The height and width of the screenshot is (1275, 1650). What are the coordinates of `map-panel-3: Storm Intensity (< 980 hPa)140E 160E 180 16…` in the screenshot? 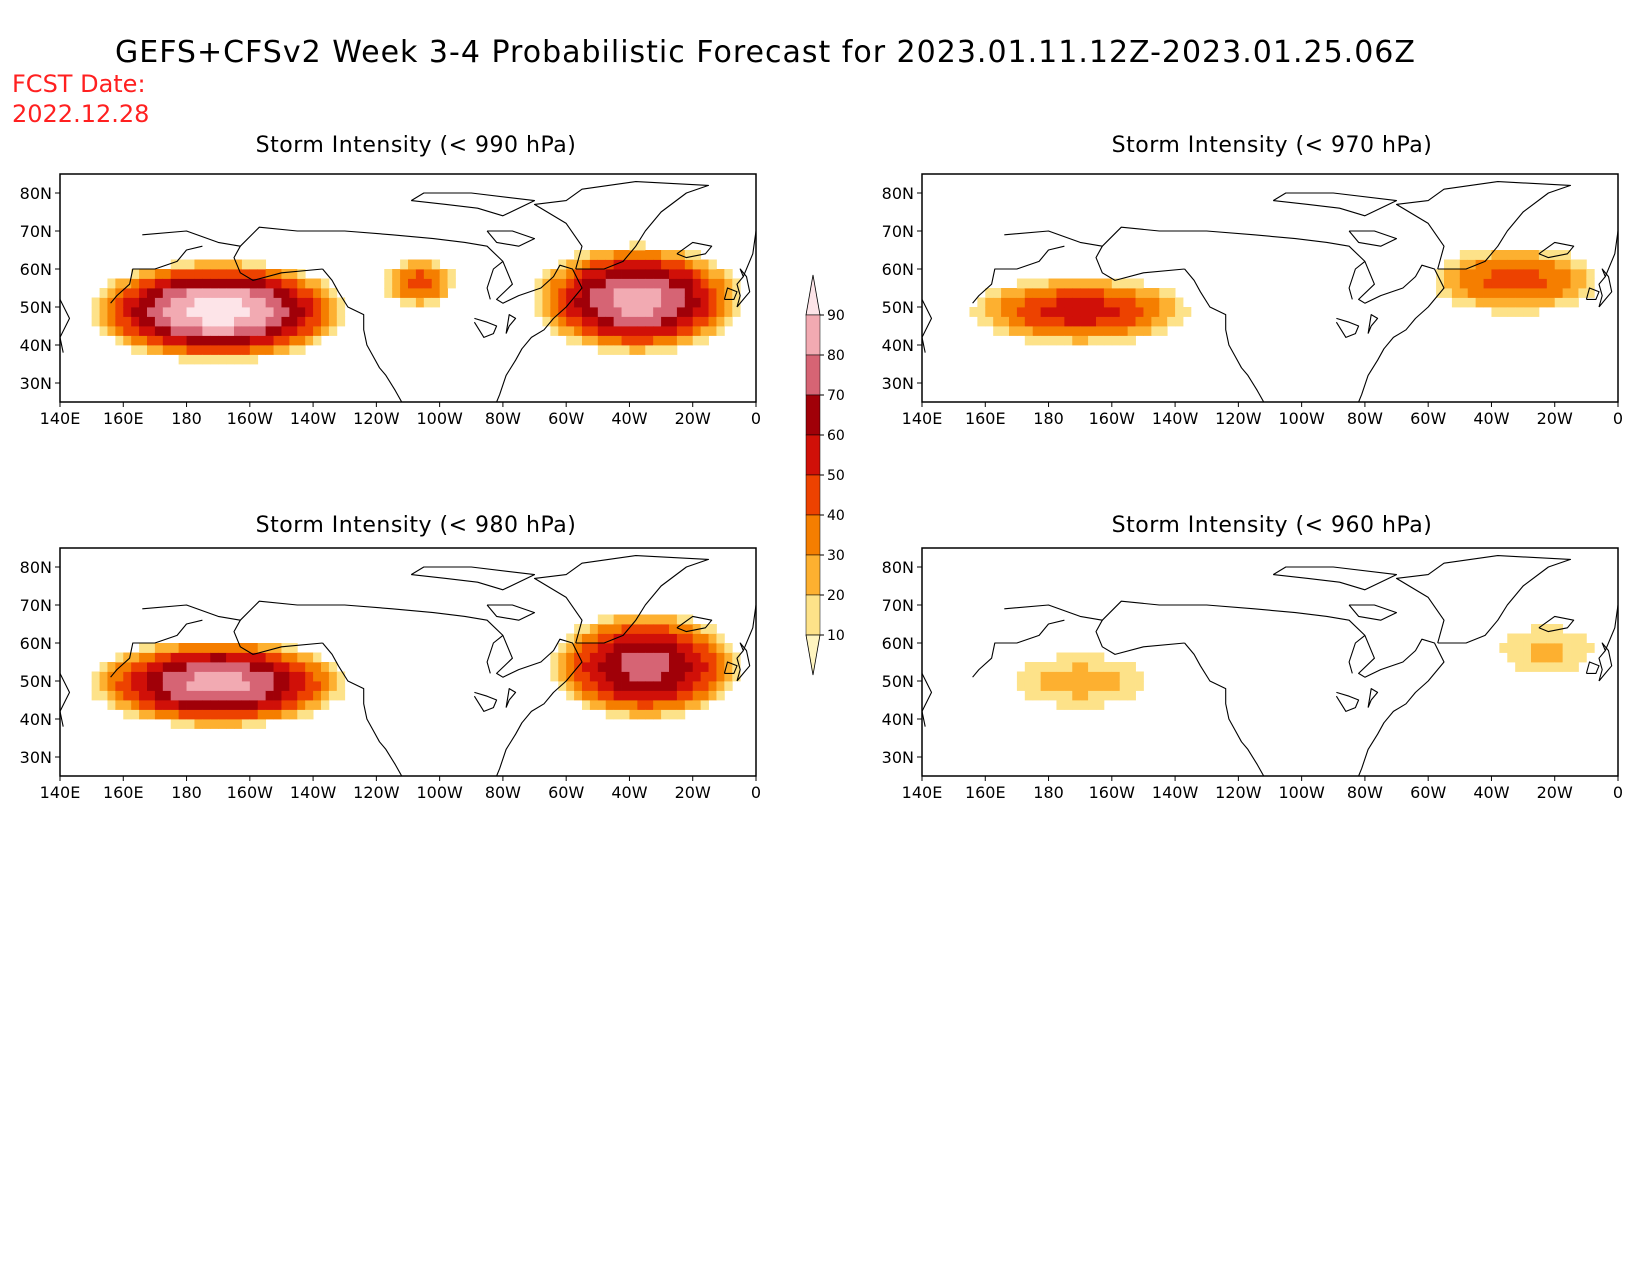 It's located at (390, 657).